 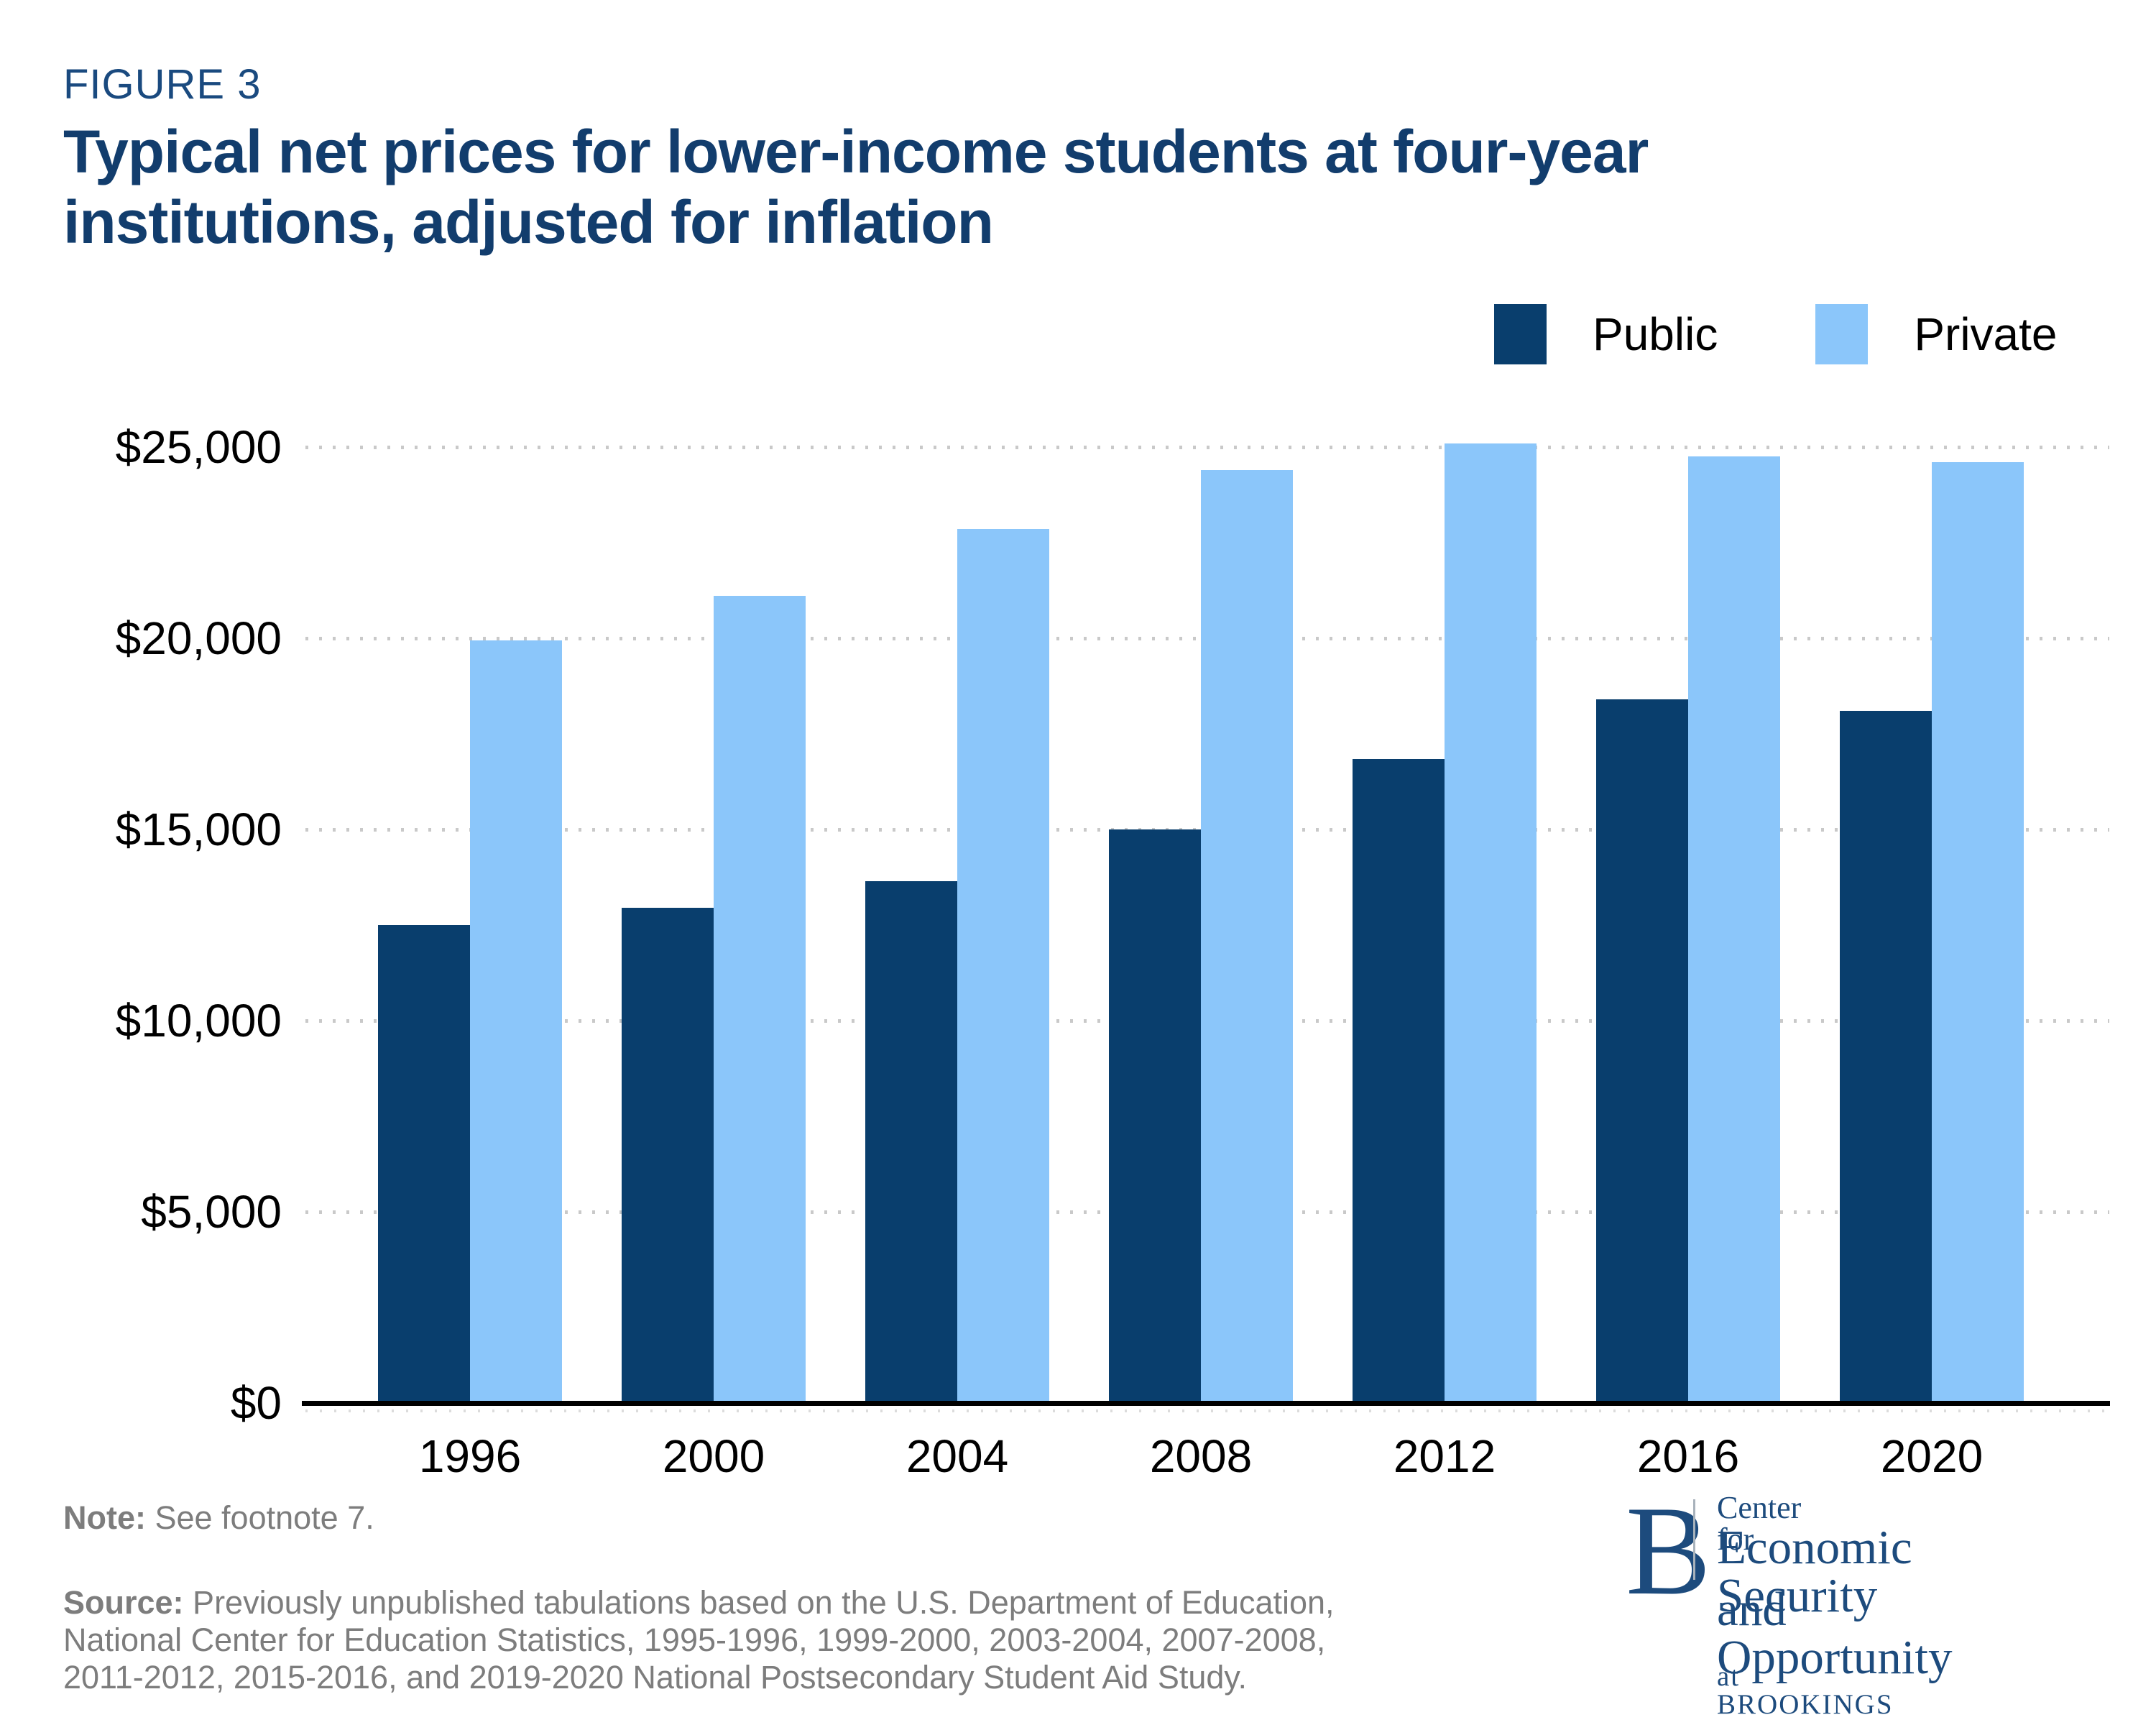 I want to click on y-axis-label-15000: $15,000, so click(x=199, y=829).